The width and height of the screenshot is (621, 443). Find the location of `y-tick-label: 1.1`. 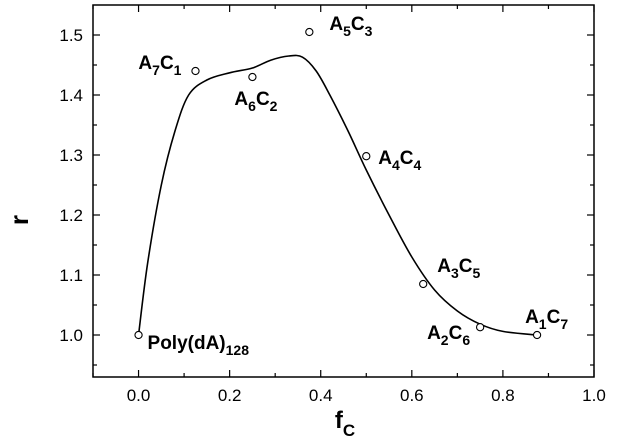

y-tick-label: 1.1 is located at coordinates (71, 275).